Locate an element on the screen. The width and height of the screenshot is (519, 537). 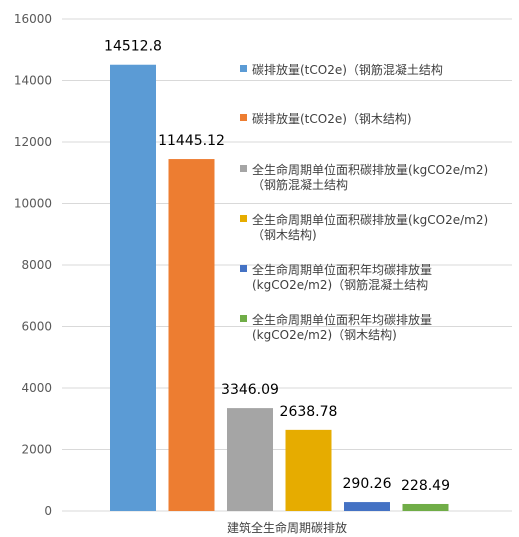
legend-label: 碳排放量(tCO2e)（钢木结构) is located at coordinates (332, 118).